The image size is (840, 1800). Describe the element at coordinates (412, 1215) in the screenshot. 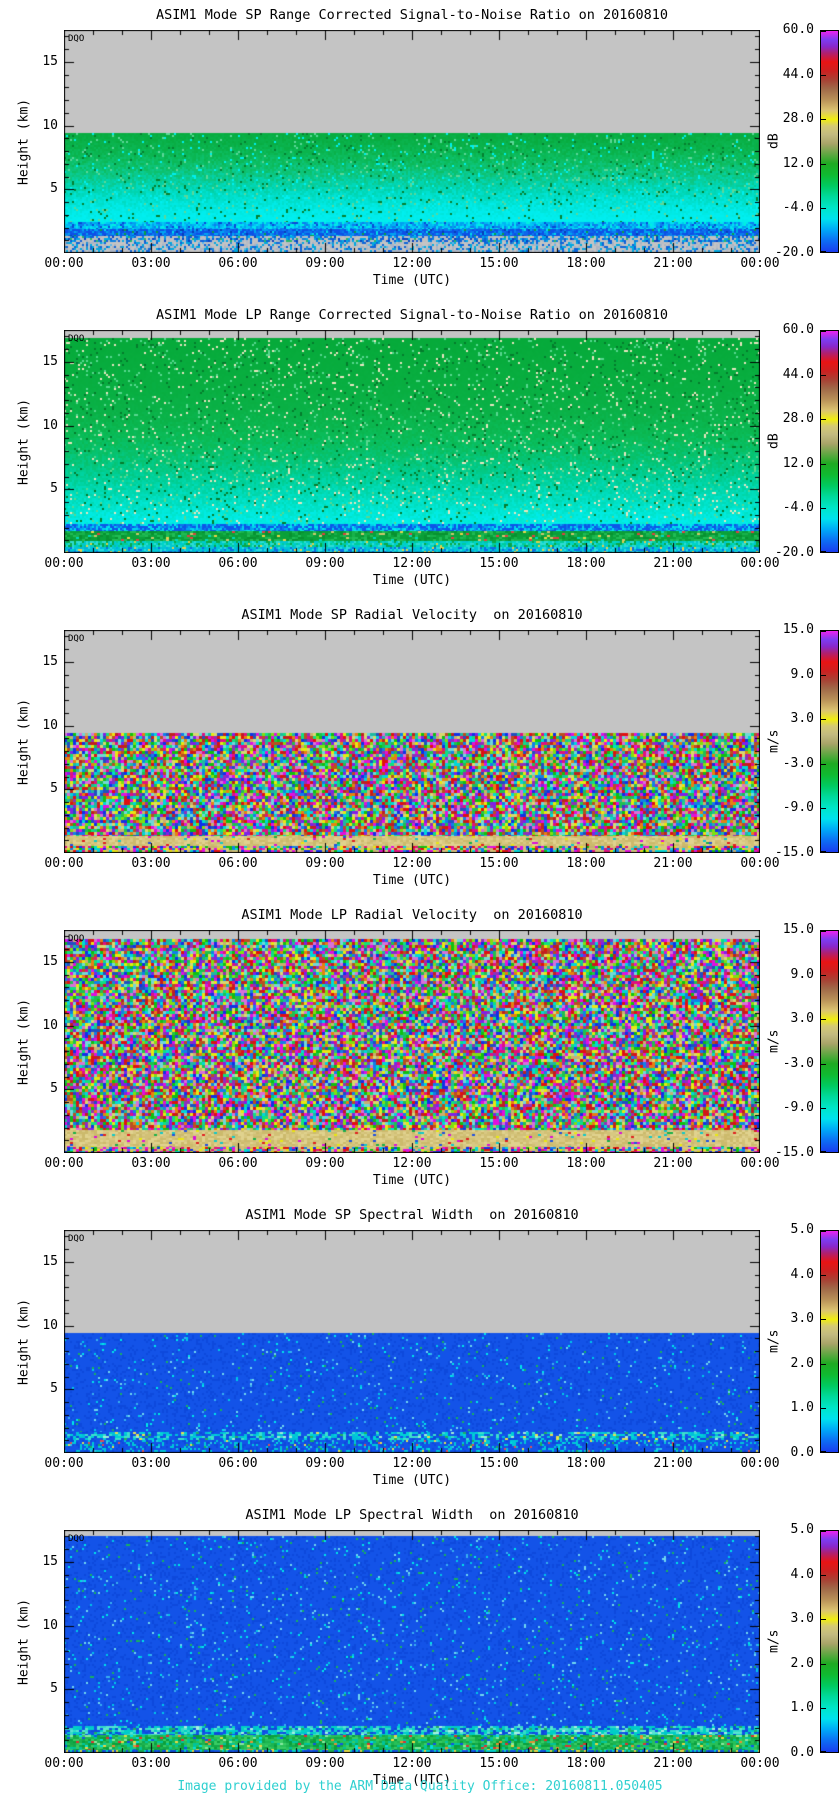

I see `panel-title: ASIM1 Mode SP Spectral Width on 20160810` at that location.